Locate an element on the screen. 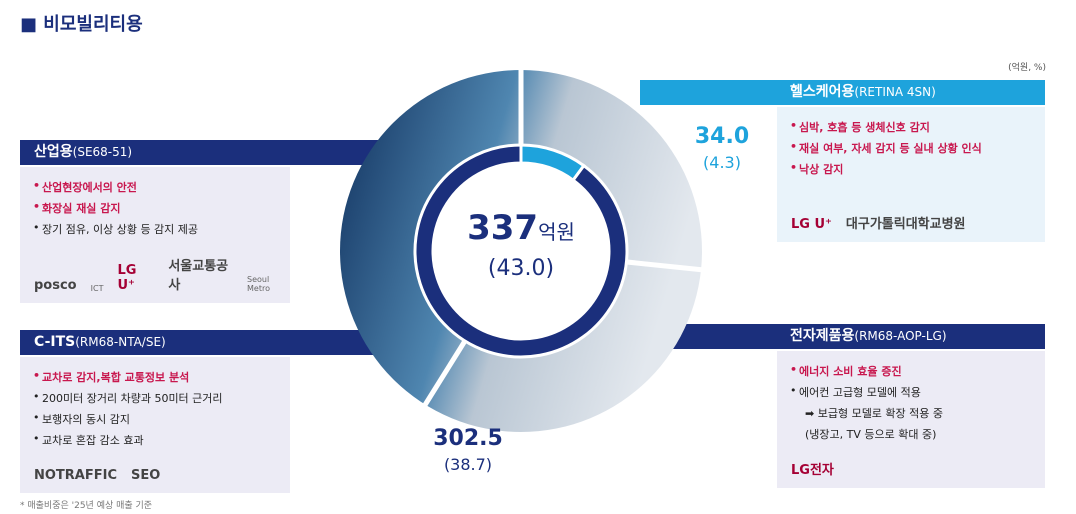  logo: 대구가톨릭대학교병원 is located at coordinates (905, 224).